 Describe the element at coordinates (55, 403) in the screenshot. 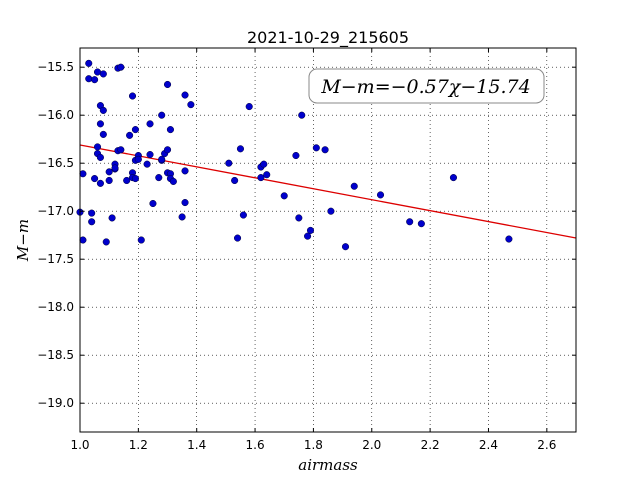

I see `y-tick-label: −19.0` at that location.